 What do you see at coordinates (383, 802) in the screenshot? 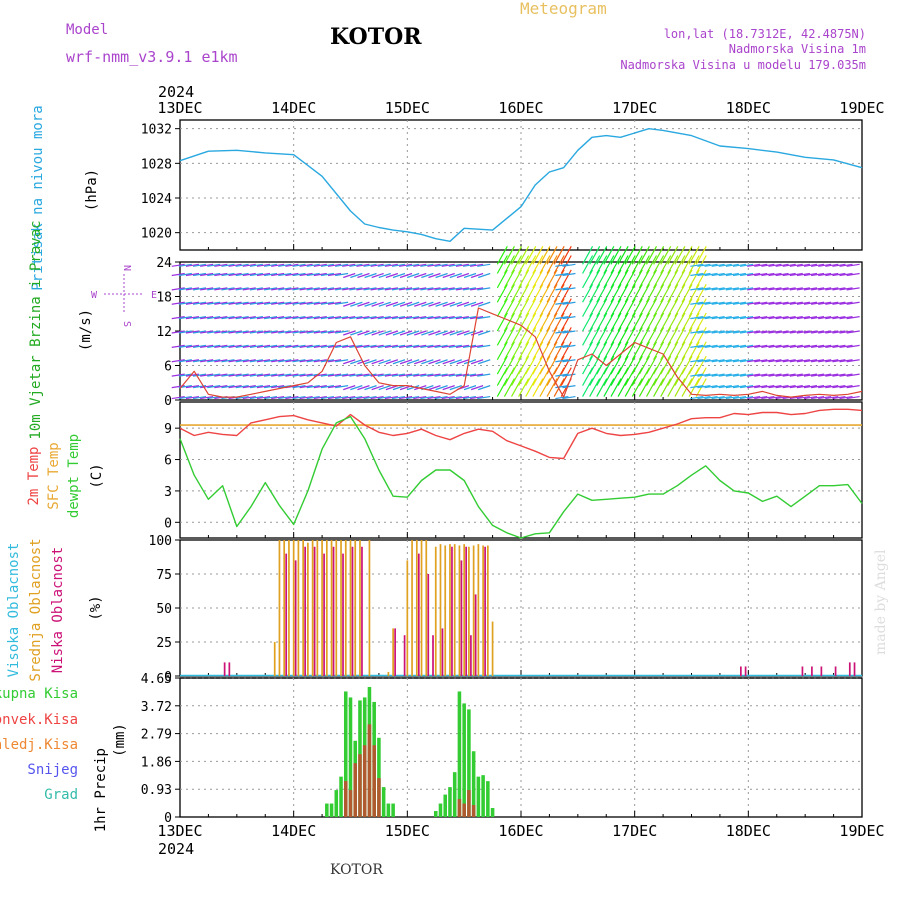
I see `total-precip-bar` at bounding box center [383, 802].